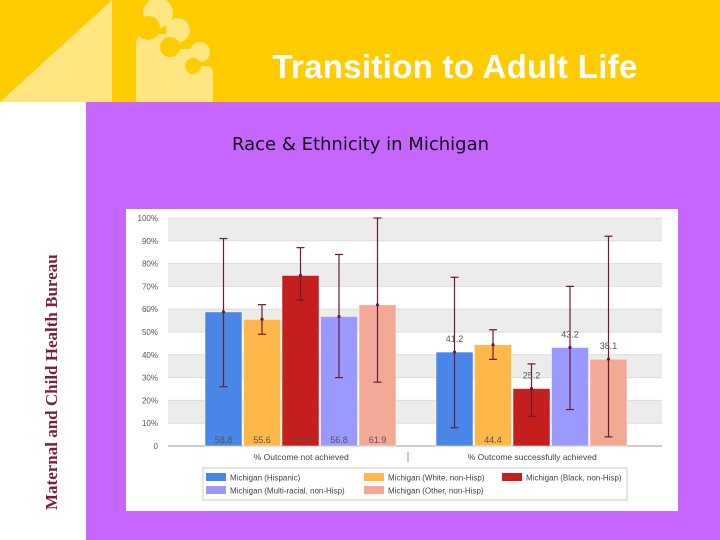  Describe the element at coordinates (378, 440) in the screenshot. I see `data-label: 61.9` at that location.